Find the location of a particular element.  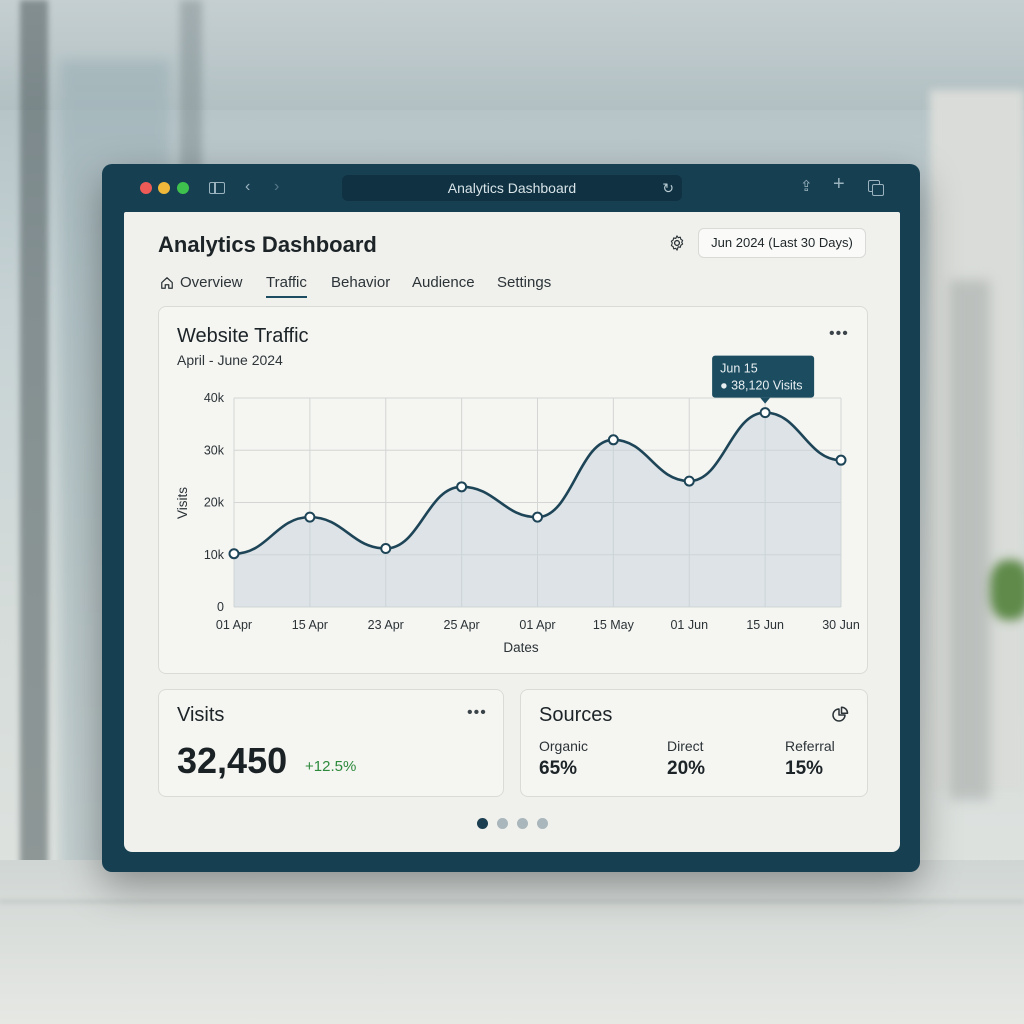

x-tick-label: 25 Apr is located at coordinates (462, 625).